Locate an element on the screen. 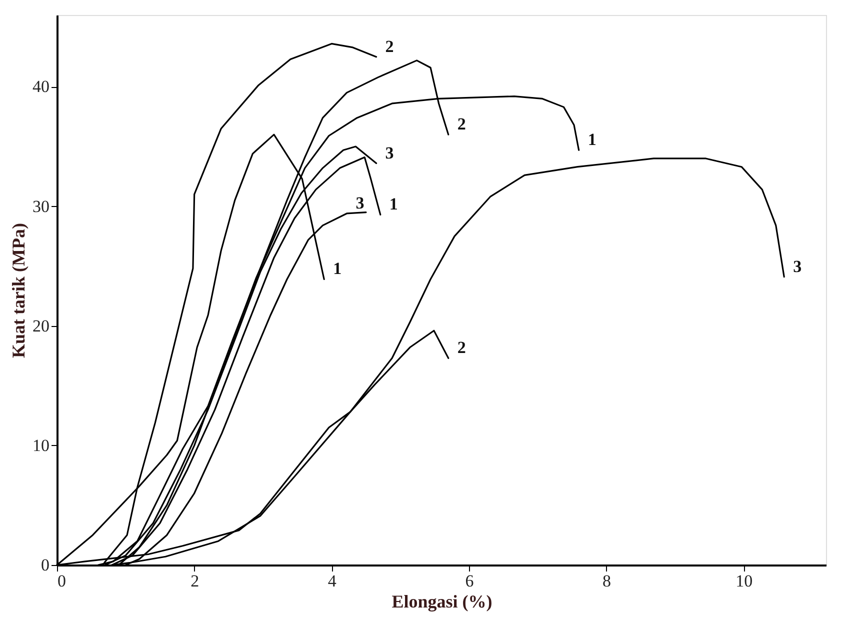 This screenshot has height=621, width=846. x-tick-label: 6 is located at coordinates (469, 581).